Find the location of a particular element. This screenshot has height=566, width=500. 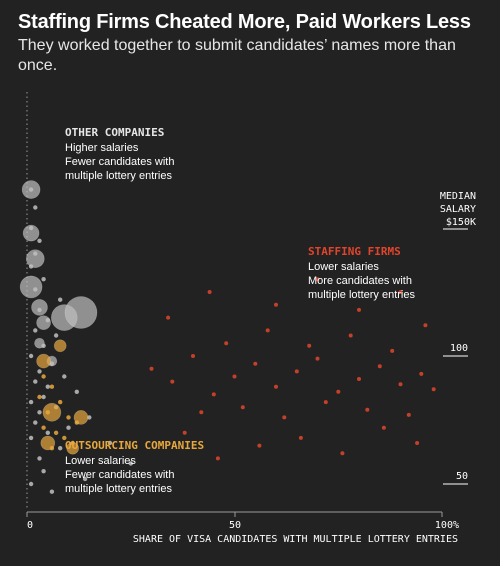

other-companies-line-3: multiple lottery entries is located at coordinates (118, 176).